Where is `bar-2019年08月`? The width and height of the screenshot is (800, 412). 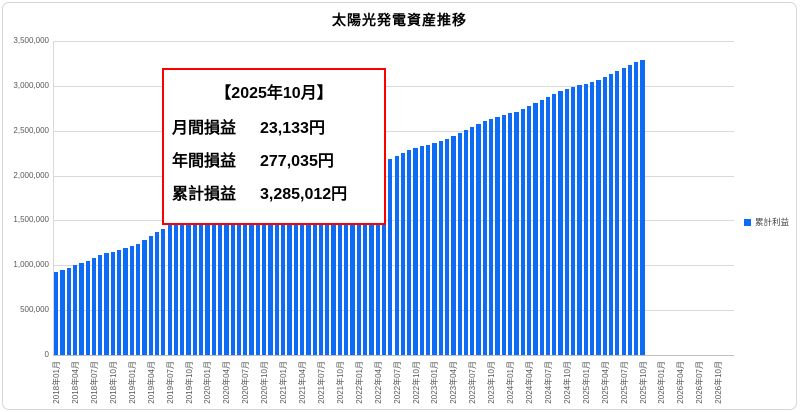
bar-2019年08月 is located at coordinates (176, 288).